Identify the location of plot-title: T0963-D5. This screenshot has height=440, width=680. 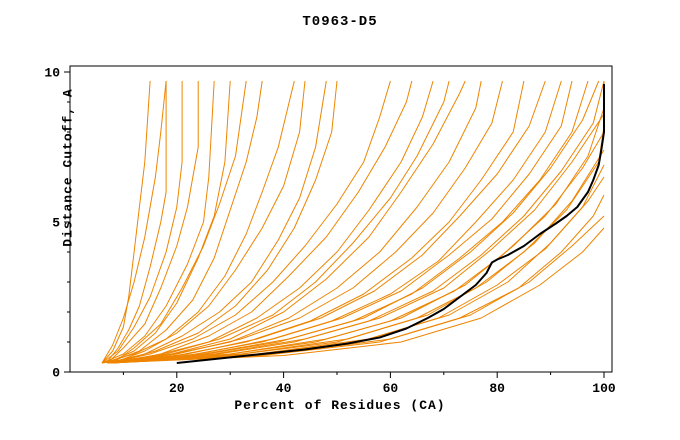
(340, 22).